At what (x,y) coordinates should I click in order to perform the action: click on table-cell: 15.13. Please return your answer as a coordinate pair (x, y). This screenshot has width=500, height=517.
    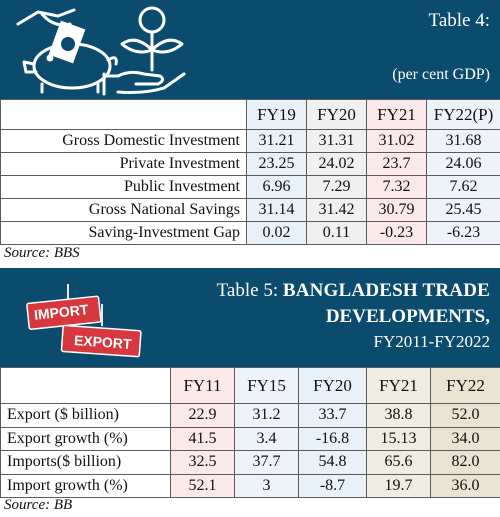
    Looking at the image, I should click on (398, 438).